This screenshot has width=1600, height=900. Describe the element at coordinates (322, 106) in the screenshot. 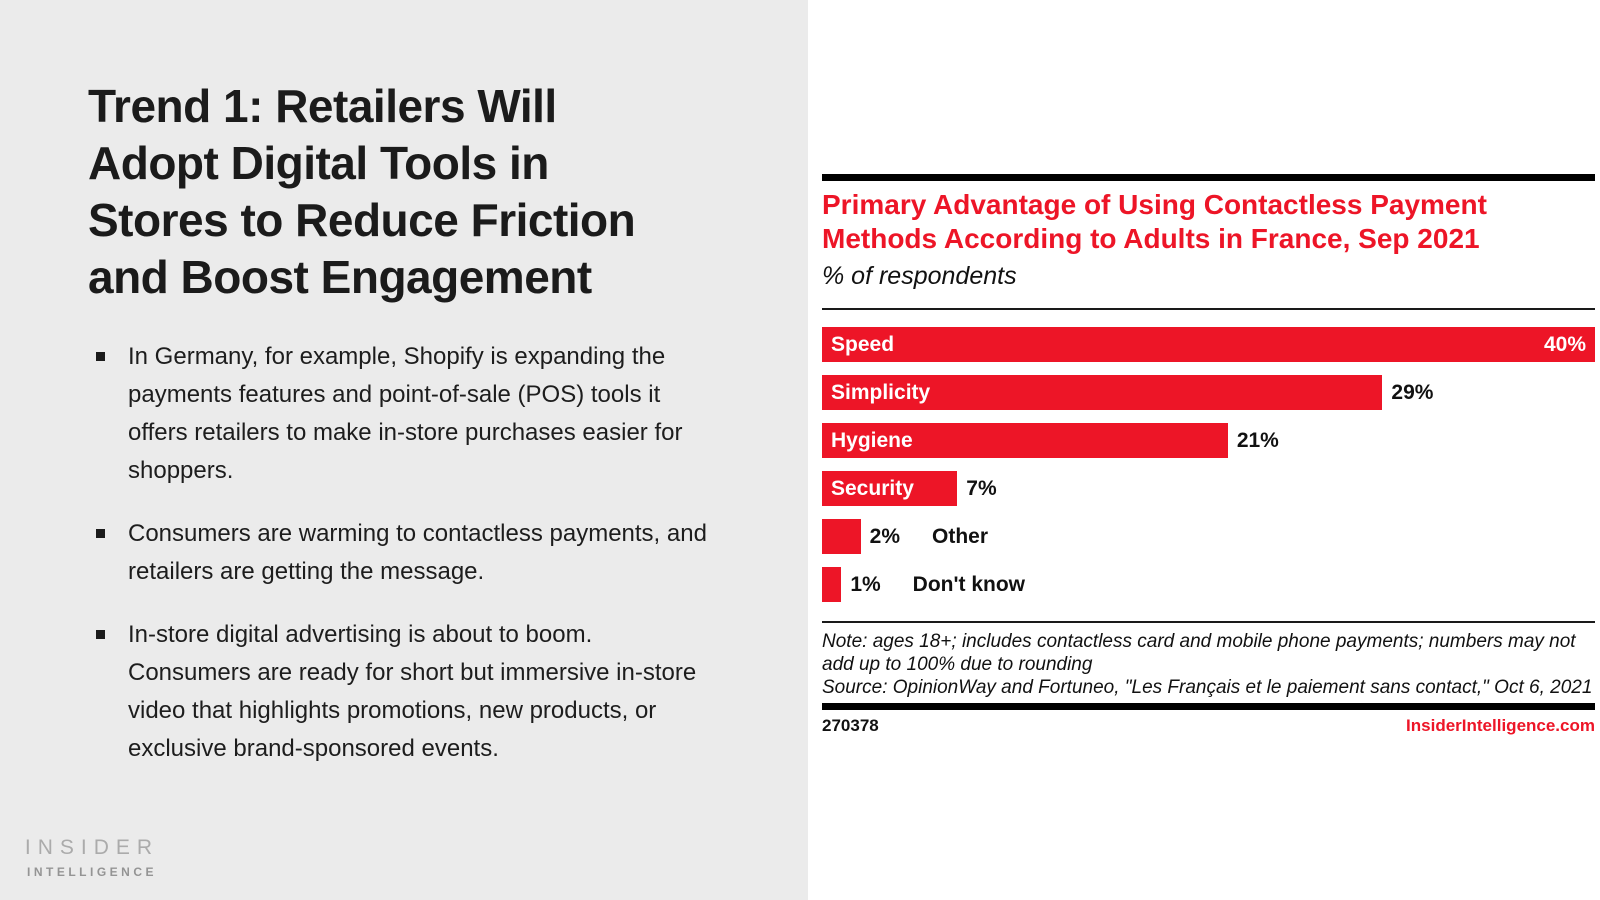

I see `slide-title-line: Trend 1: Retailers Will` at that location.